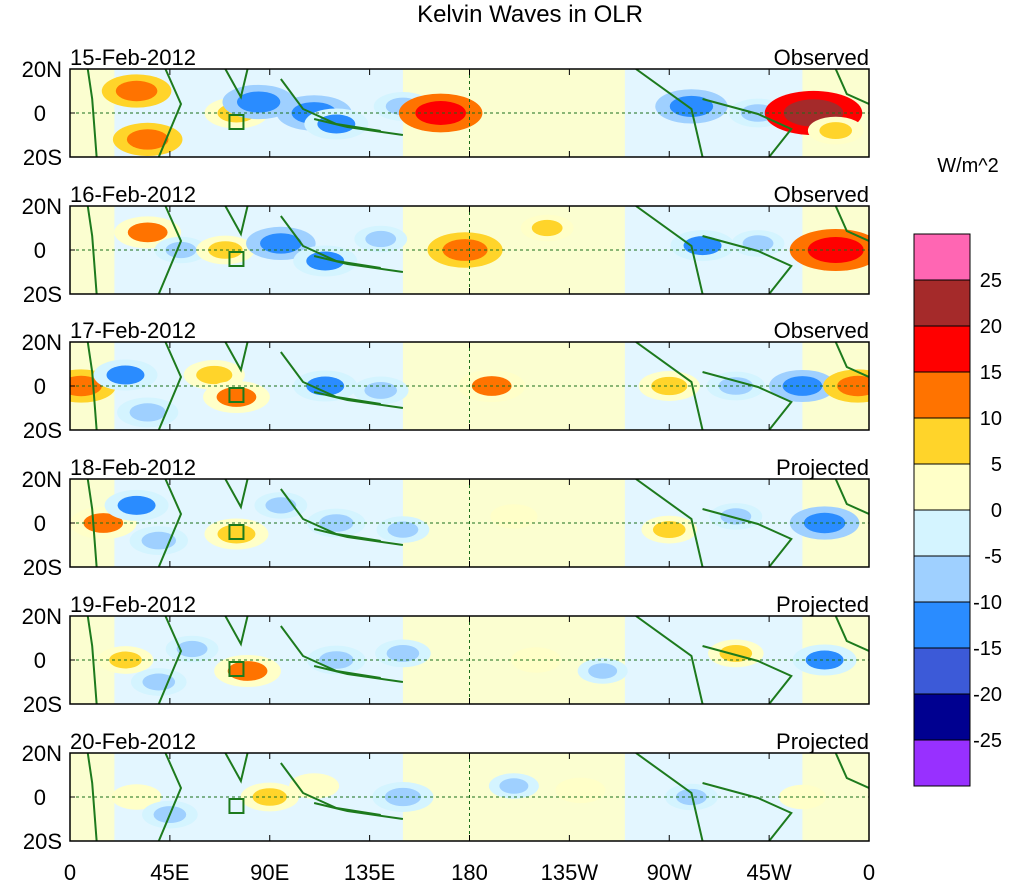 Image resolution: width=1021 pixels, height=887 pixels. I want to click on x-tick-label: 45W, so click(769, 872).